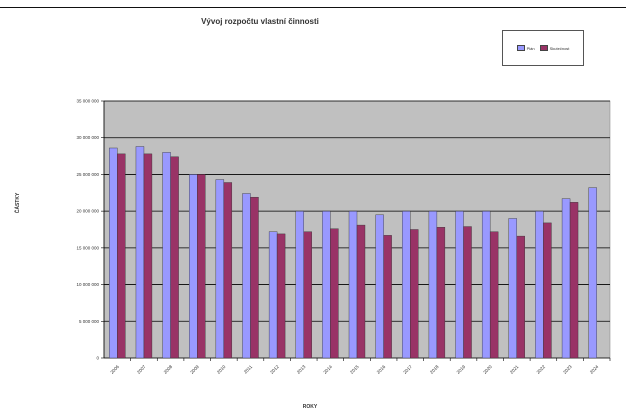 Image resolution: width=626 pixels, height=416 pixels. I want to click on legend-item-plan: Plán, so click(525, 48).